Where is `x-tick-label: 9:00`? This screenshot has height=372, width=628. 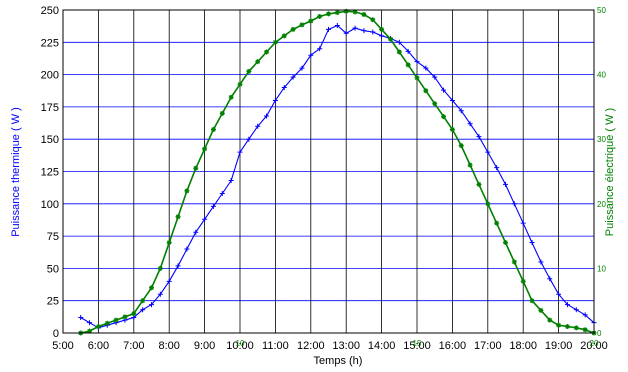 x-tick-label: 9:00 is located at coordinates (204, 346).